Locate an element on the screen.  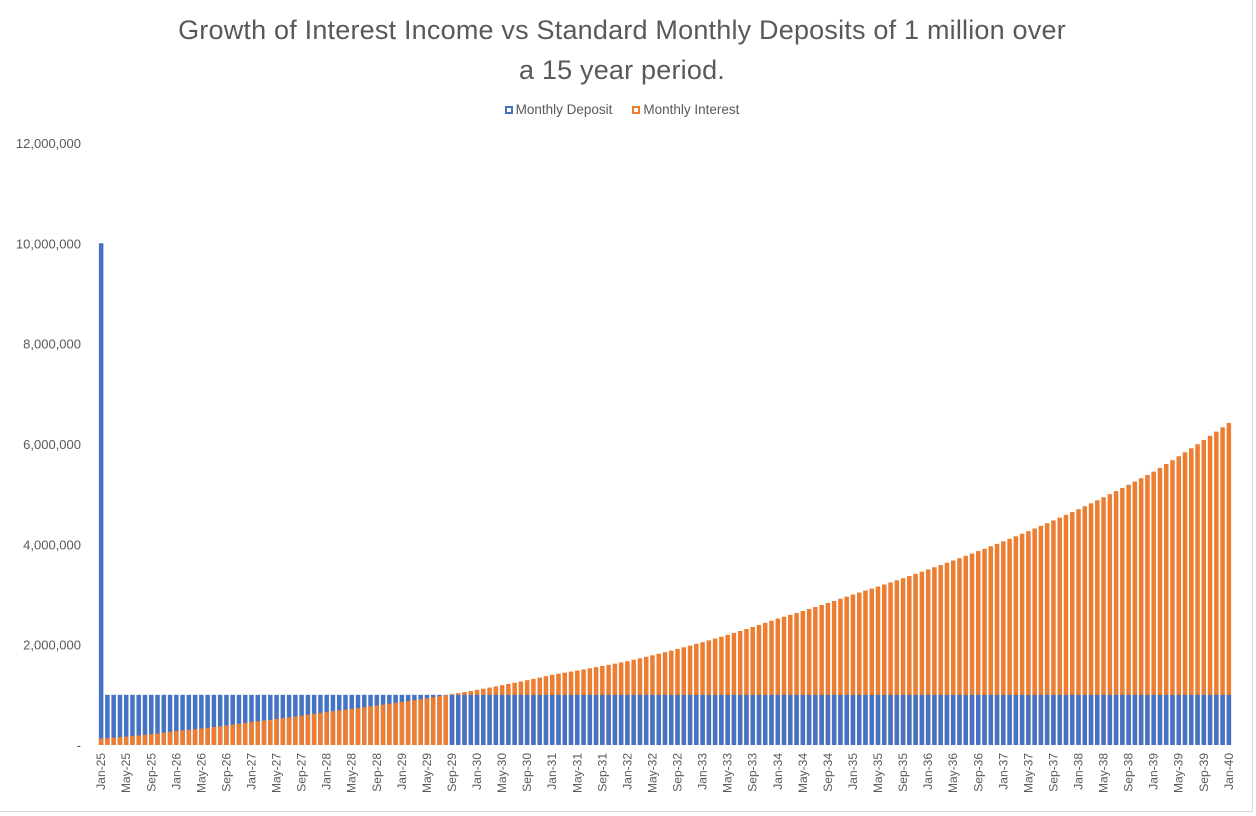
x-tick-label: Jan-40 is located at coordinates (1229, 771).